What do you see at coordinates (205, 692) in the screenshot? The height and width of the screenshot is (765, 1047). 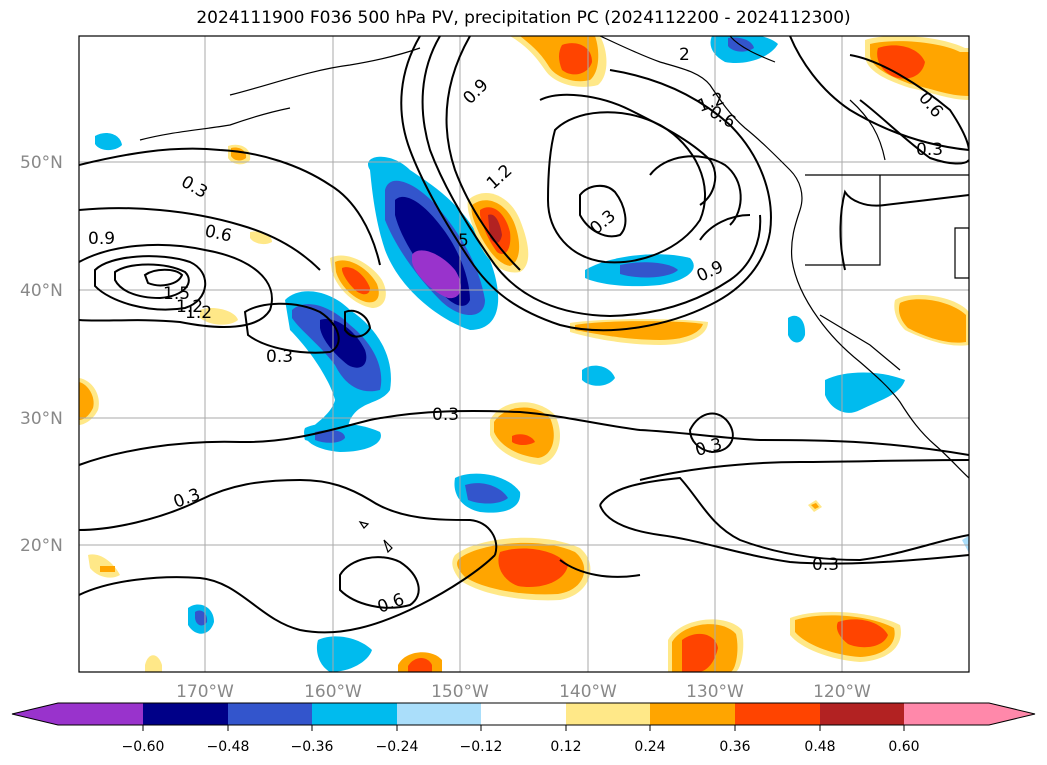 I see `lon-label: 170°W` at bounding box center [205, 692].